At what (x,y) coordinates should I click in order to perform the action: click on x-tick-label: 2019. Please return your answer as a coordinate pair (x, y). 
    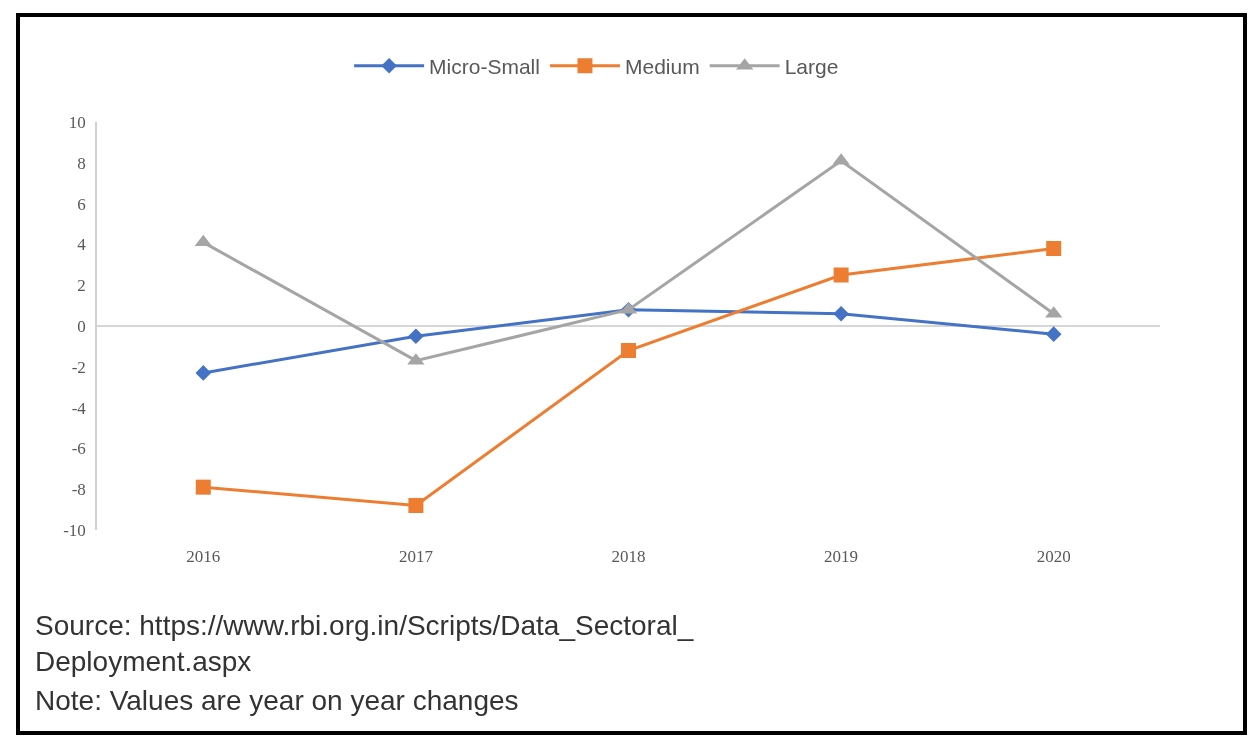
    Looking at the image, I should click on (841, 556).